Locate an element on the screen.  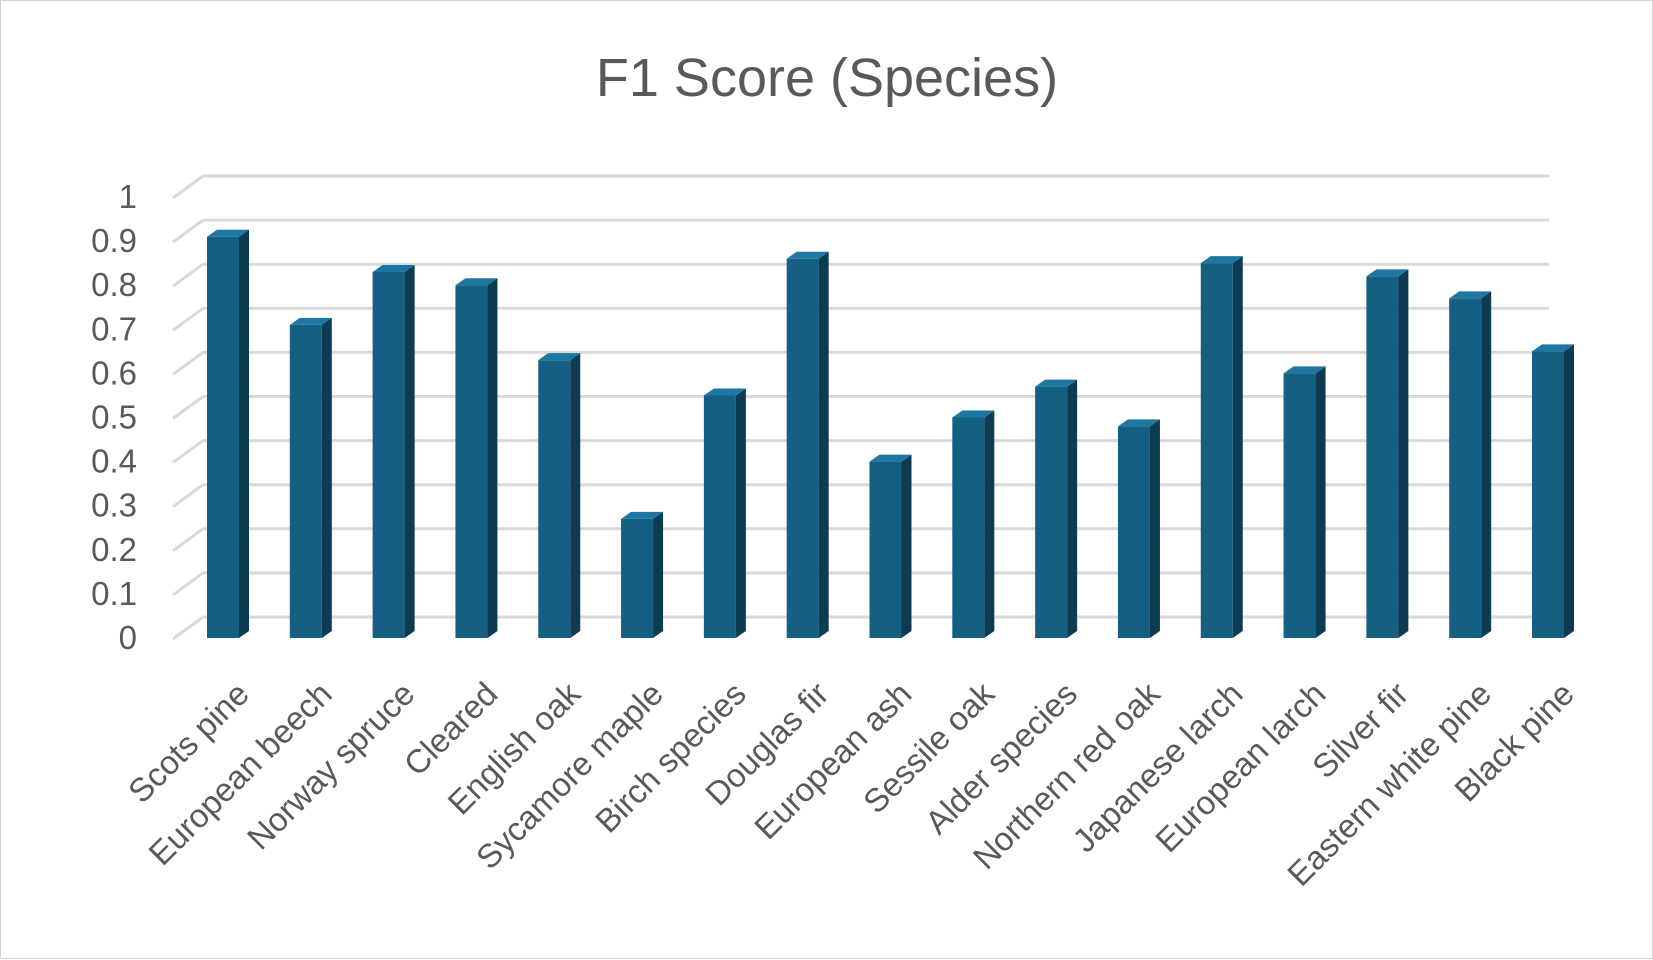
y-tick-label: 0.7 is located at coordinates (114, 328).